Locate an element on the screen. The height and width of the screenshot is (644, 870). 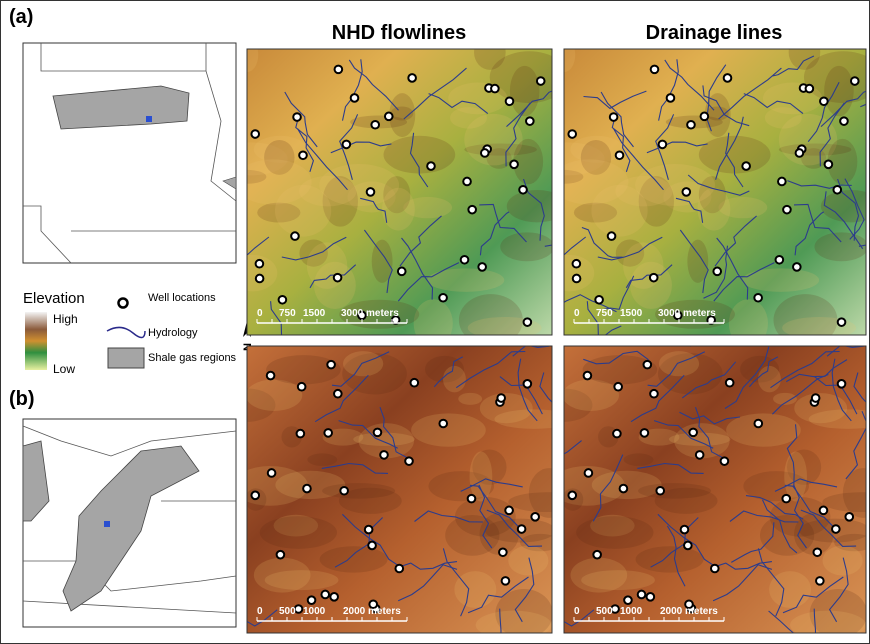
scale-label: 2000 meters is located at coordinates (372, 611).